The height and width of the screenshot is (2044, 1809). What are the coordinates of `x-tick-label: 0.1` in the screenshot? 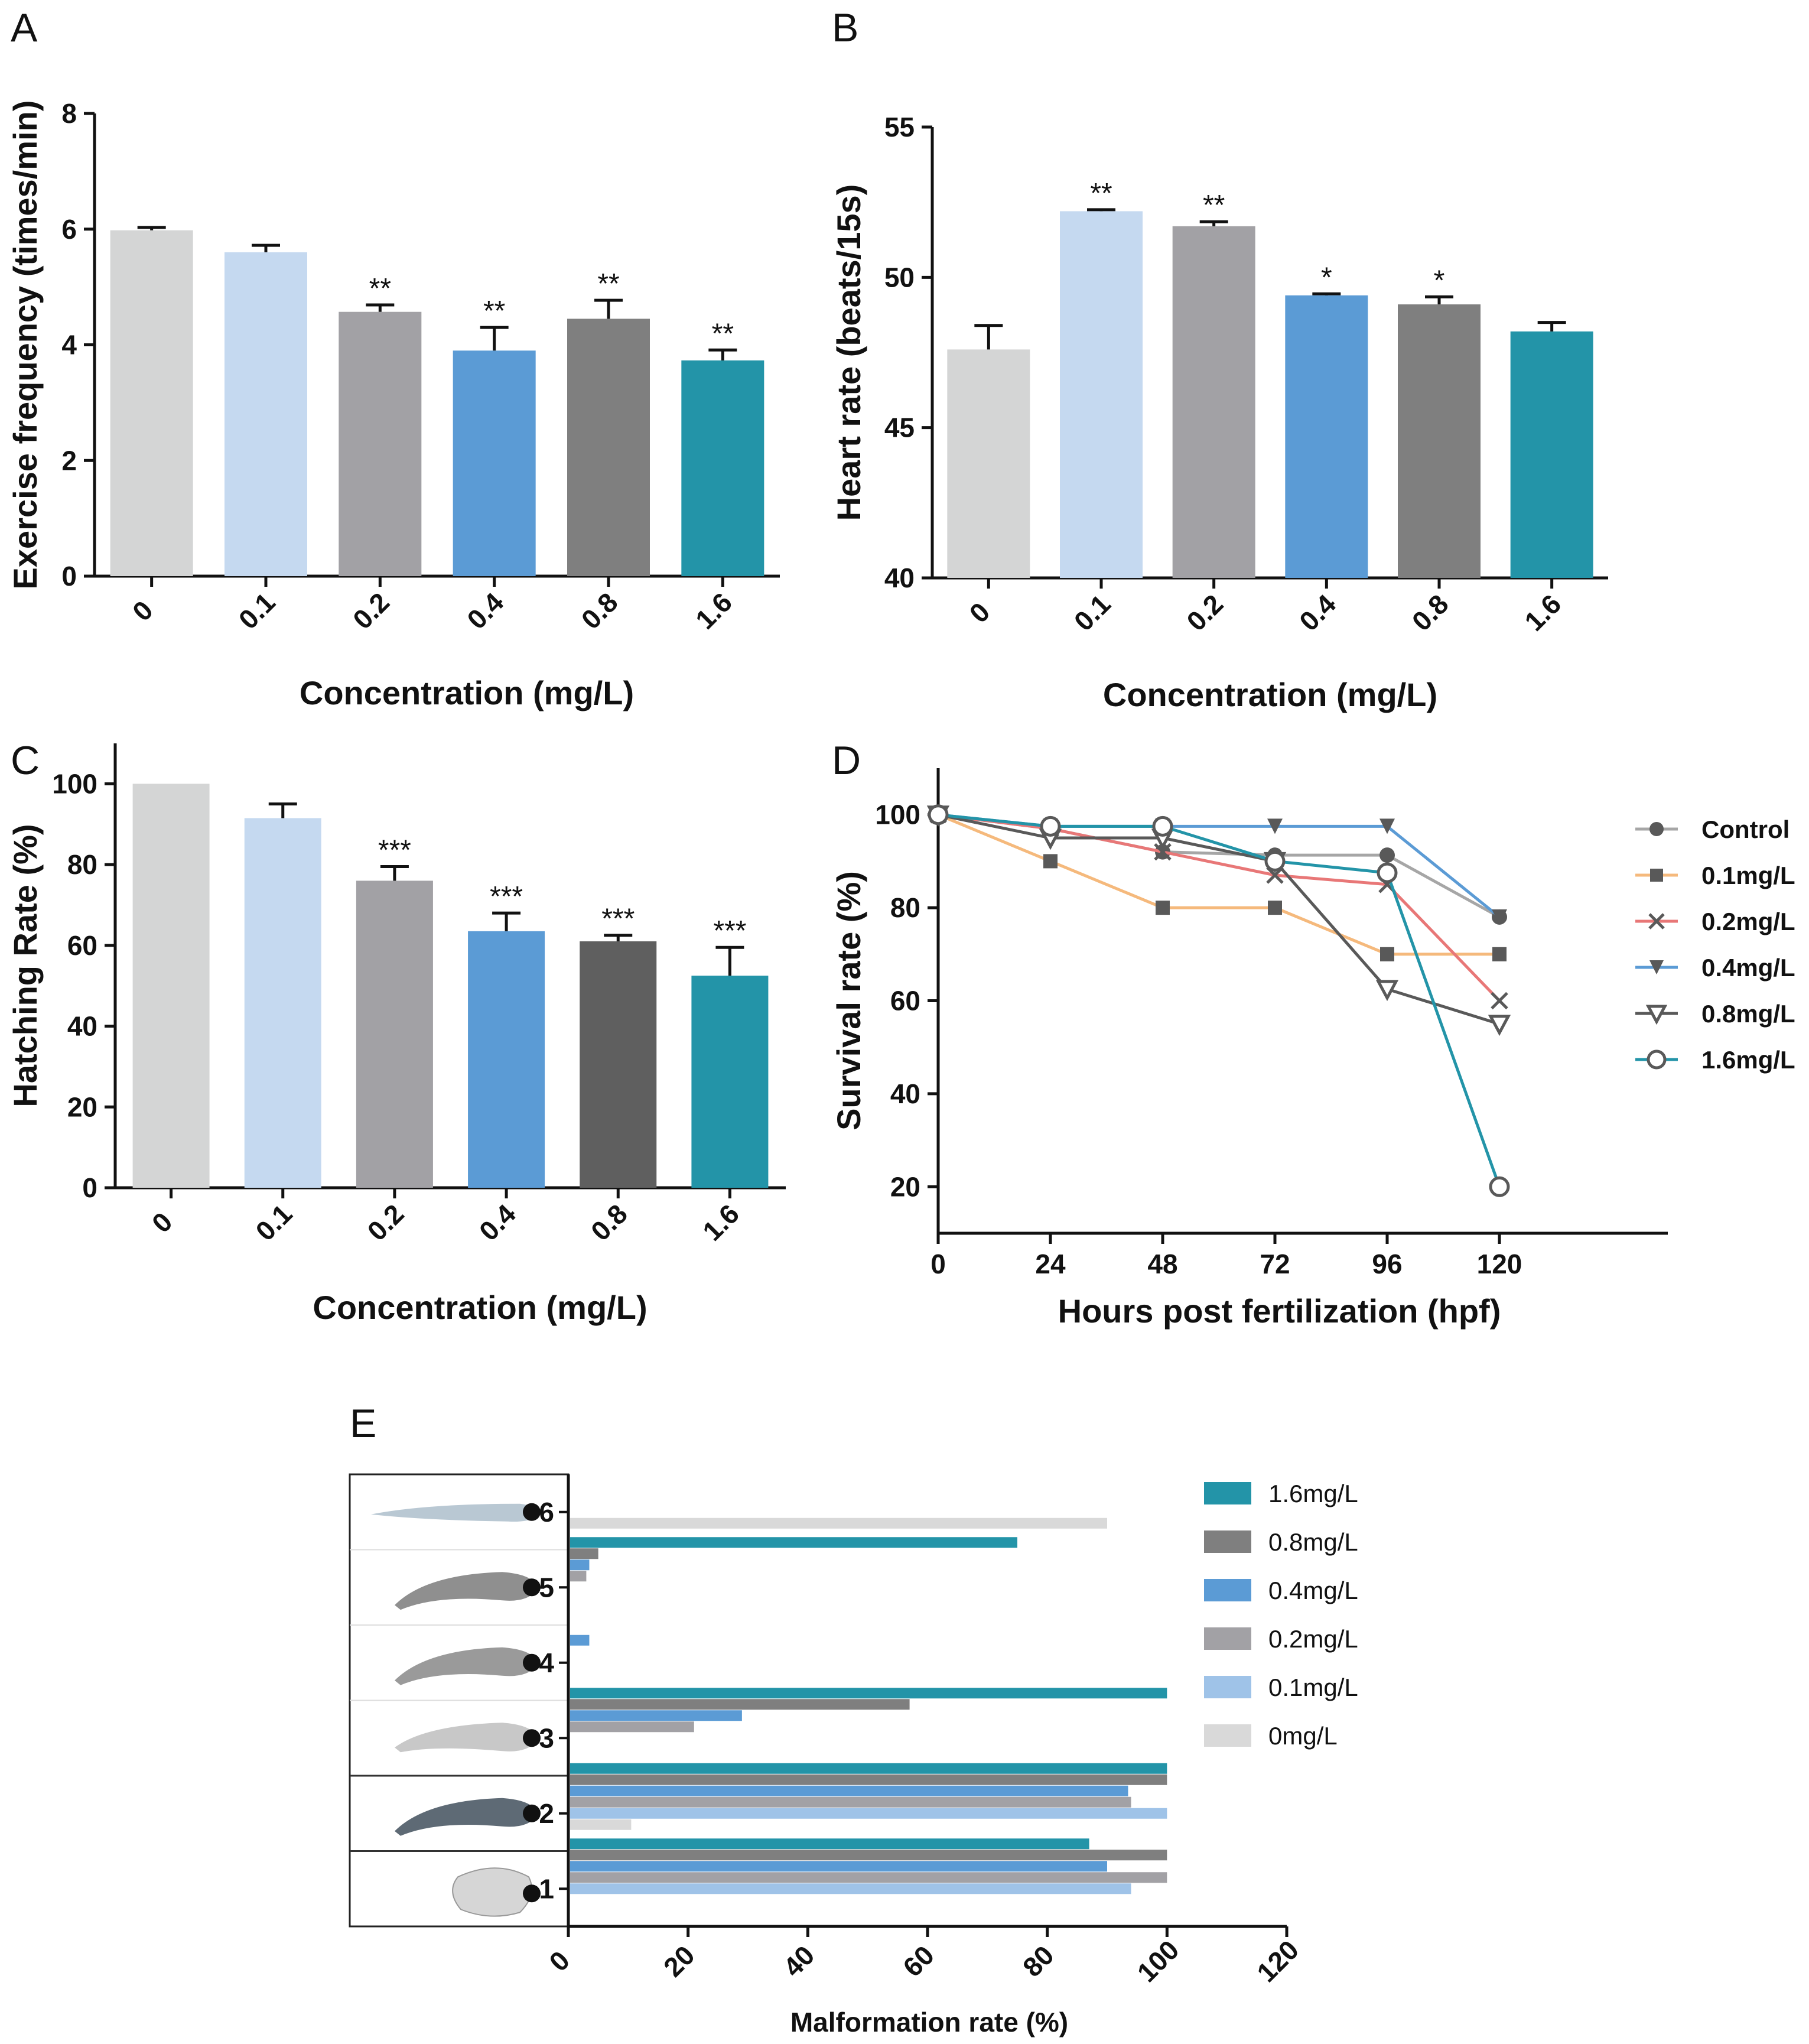 It's located at (273, 1223).